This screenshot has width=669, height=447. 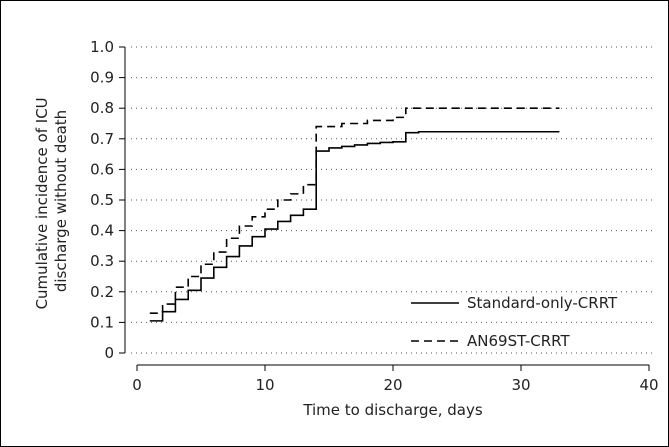 I want to click on x-ticks: 0 10 20 30 40, so click(x=395, y=379).